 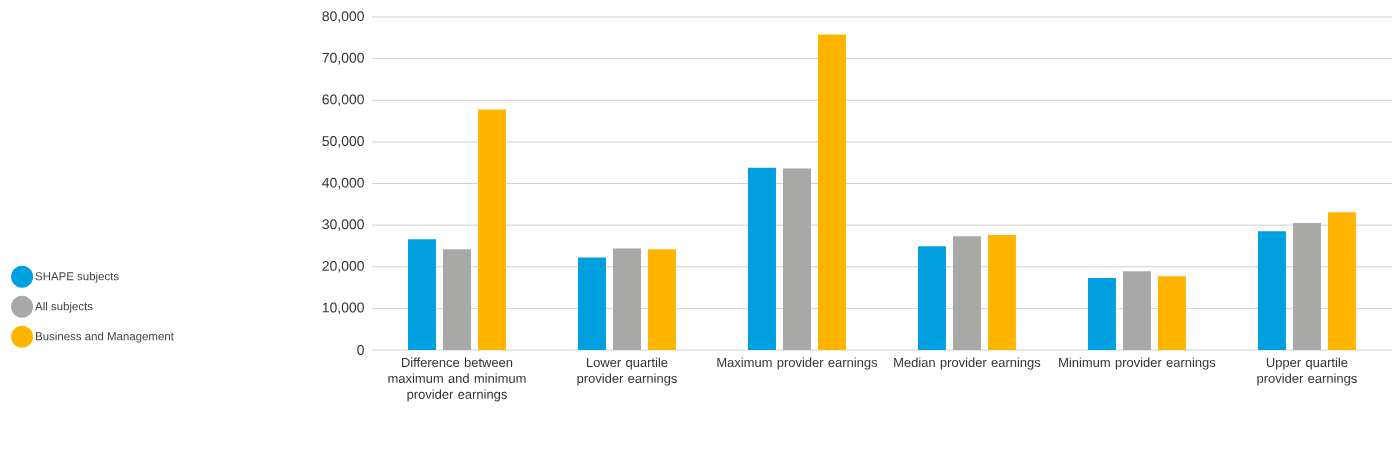 I want to click on y-tick-label: 10,000, so click(x=343, y=308).